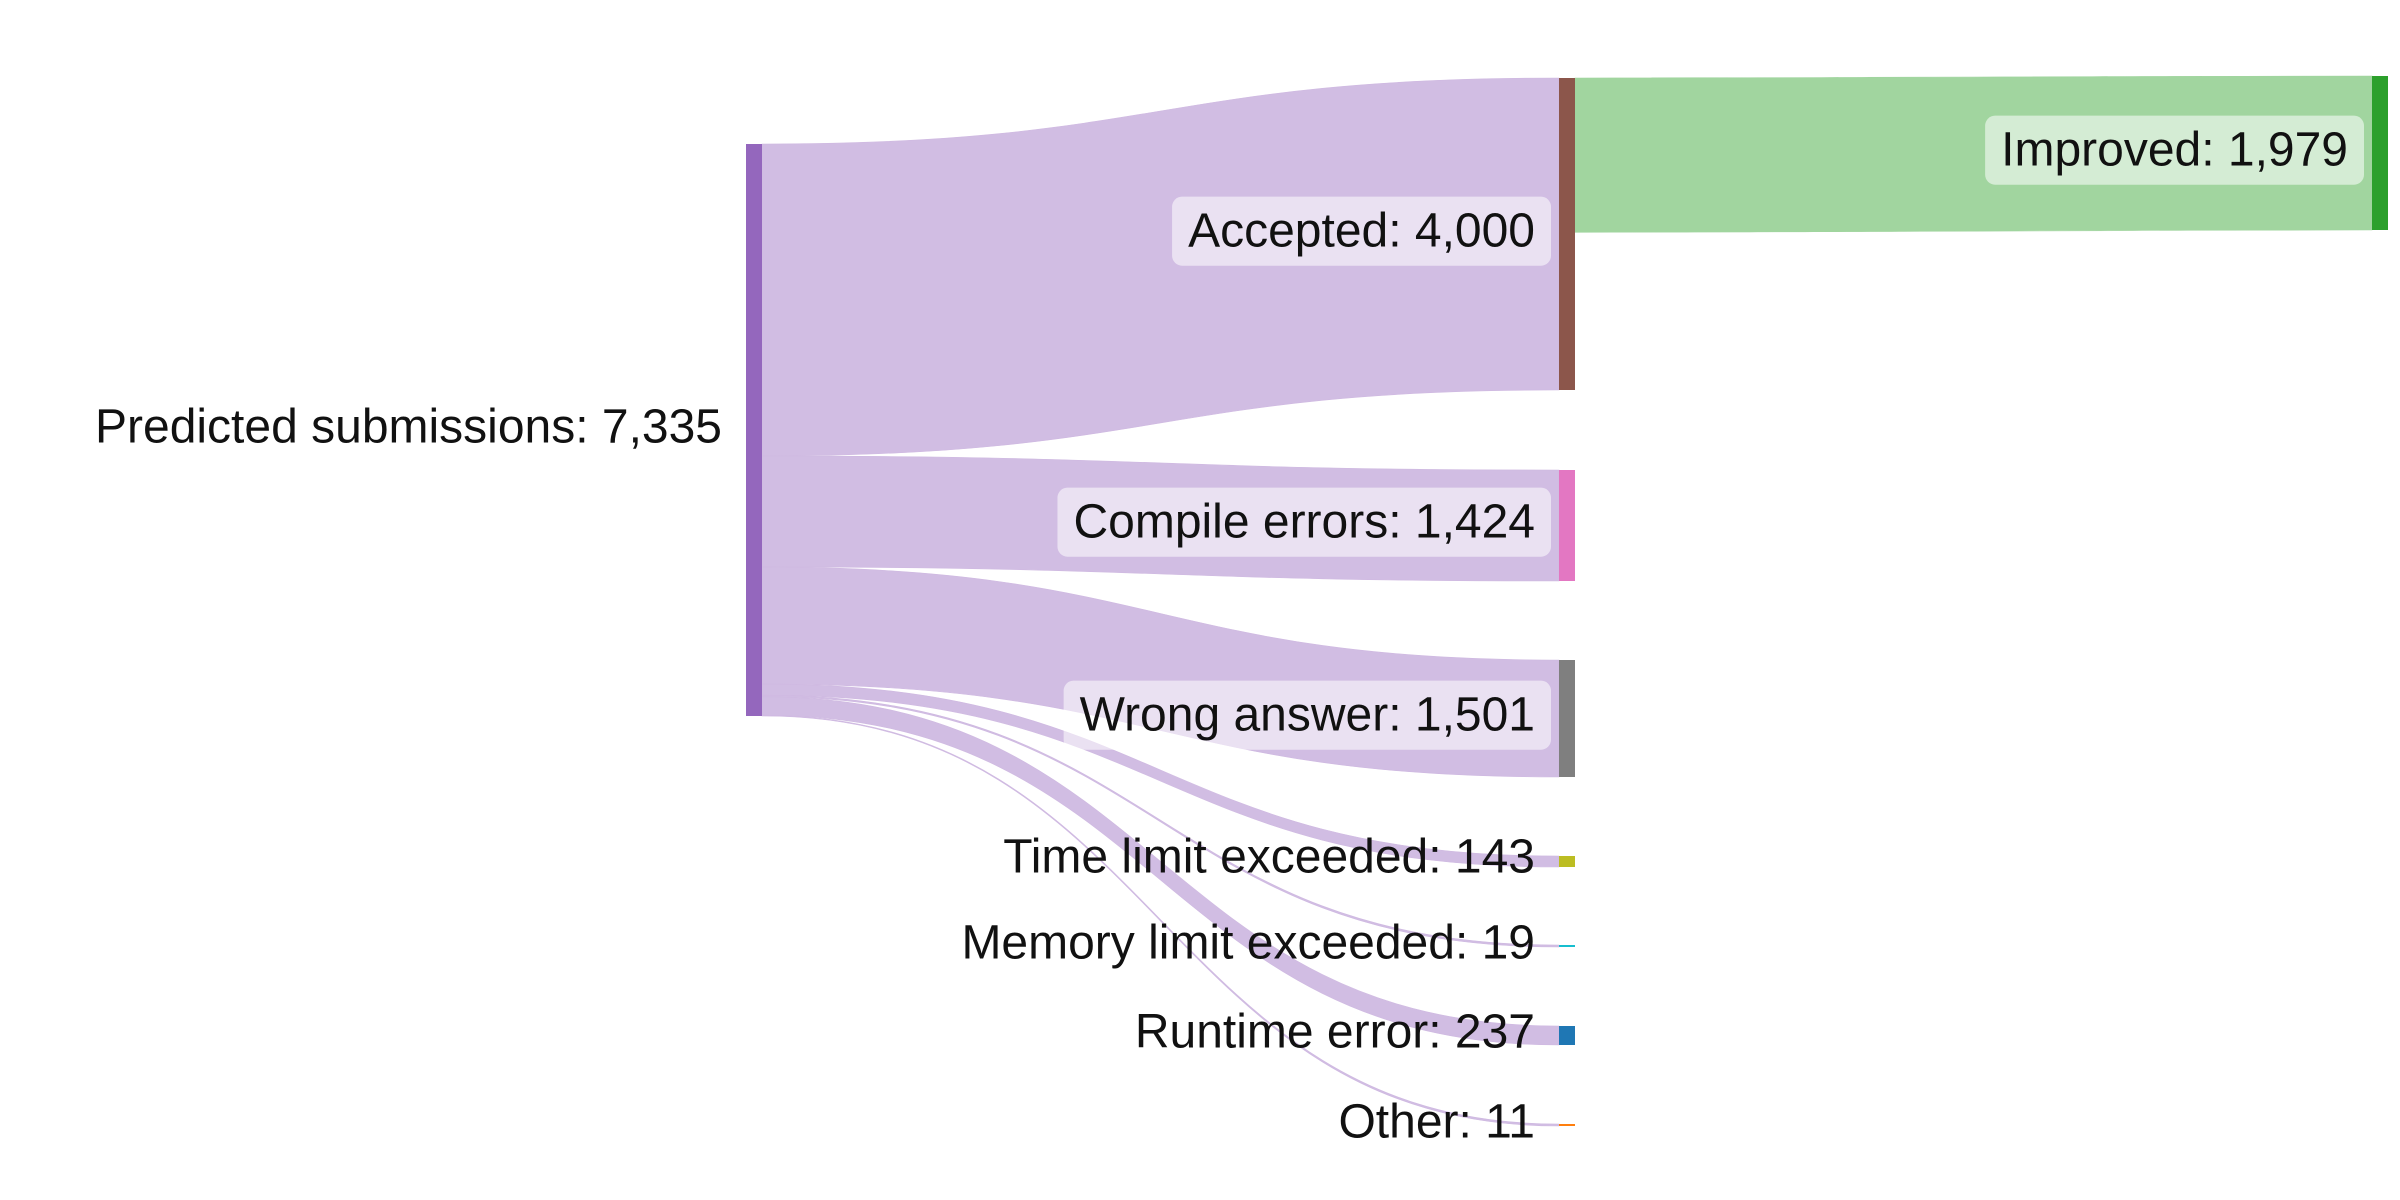 Image resolution: width=2400 pixels, height=1200 pixels. I want to click on label-wrong: Wrong answer: 1,501, so click(1307, 715).